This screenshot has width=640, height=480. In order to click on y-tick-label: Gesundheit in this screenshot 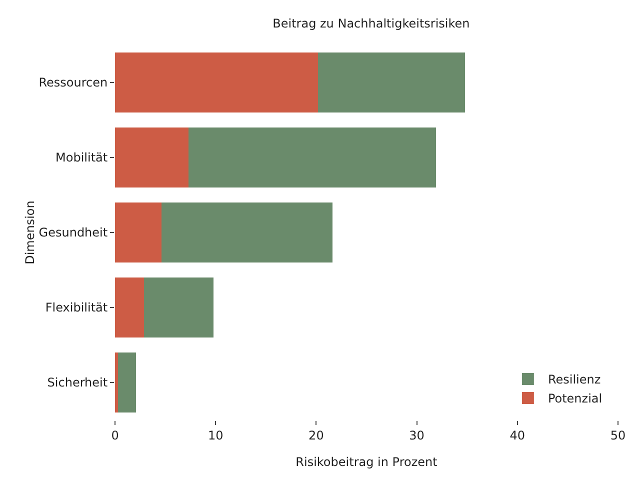, I will do `click(73, 233)`.